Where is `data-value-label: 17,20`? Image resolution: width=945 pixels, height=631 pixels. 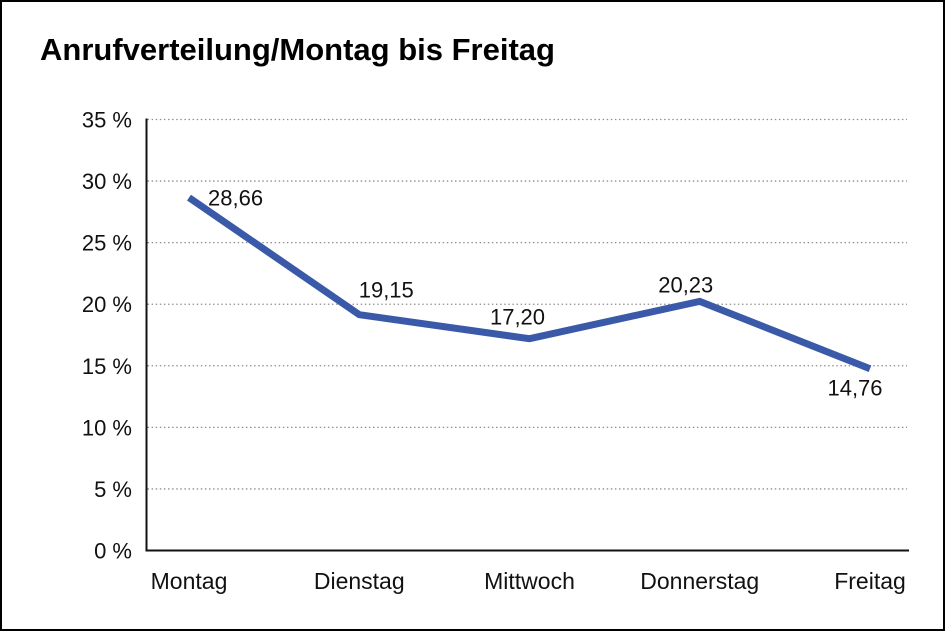 data-value-label: 17,20 is located at coordinates (517, 317).